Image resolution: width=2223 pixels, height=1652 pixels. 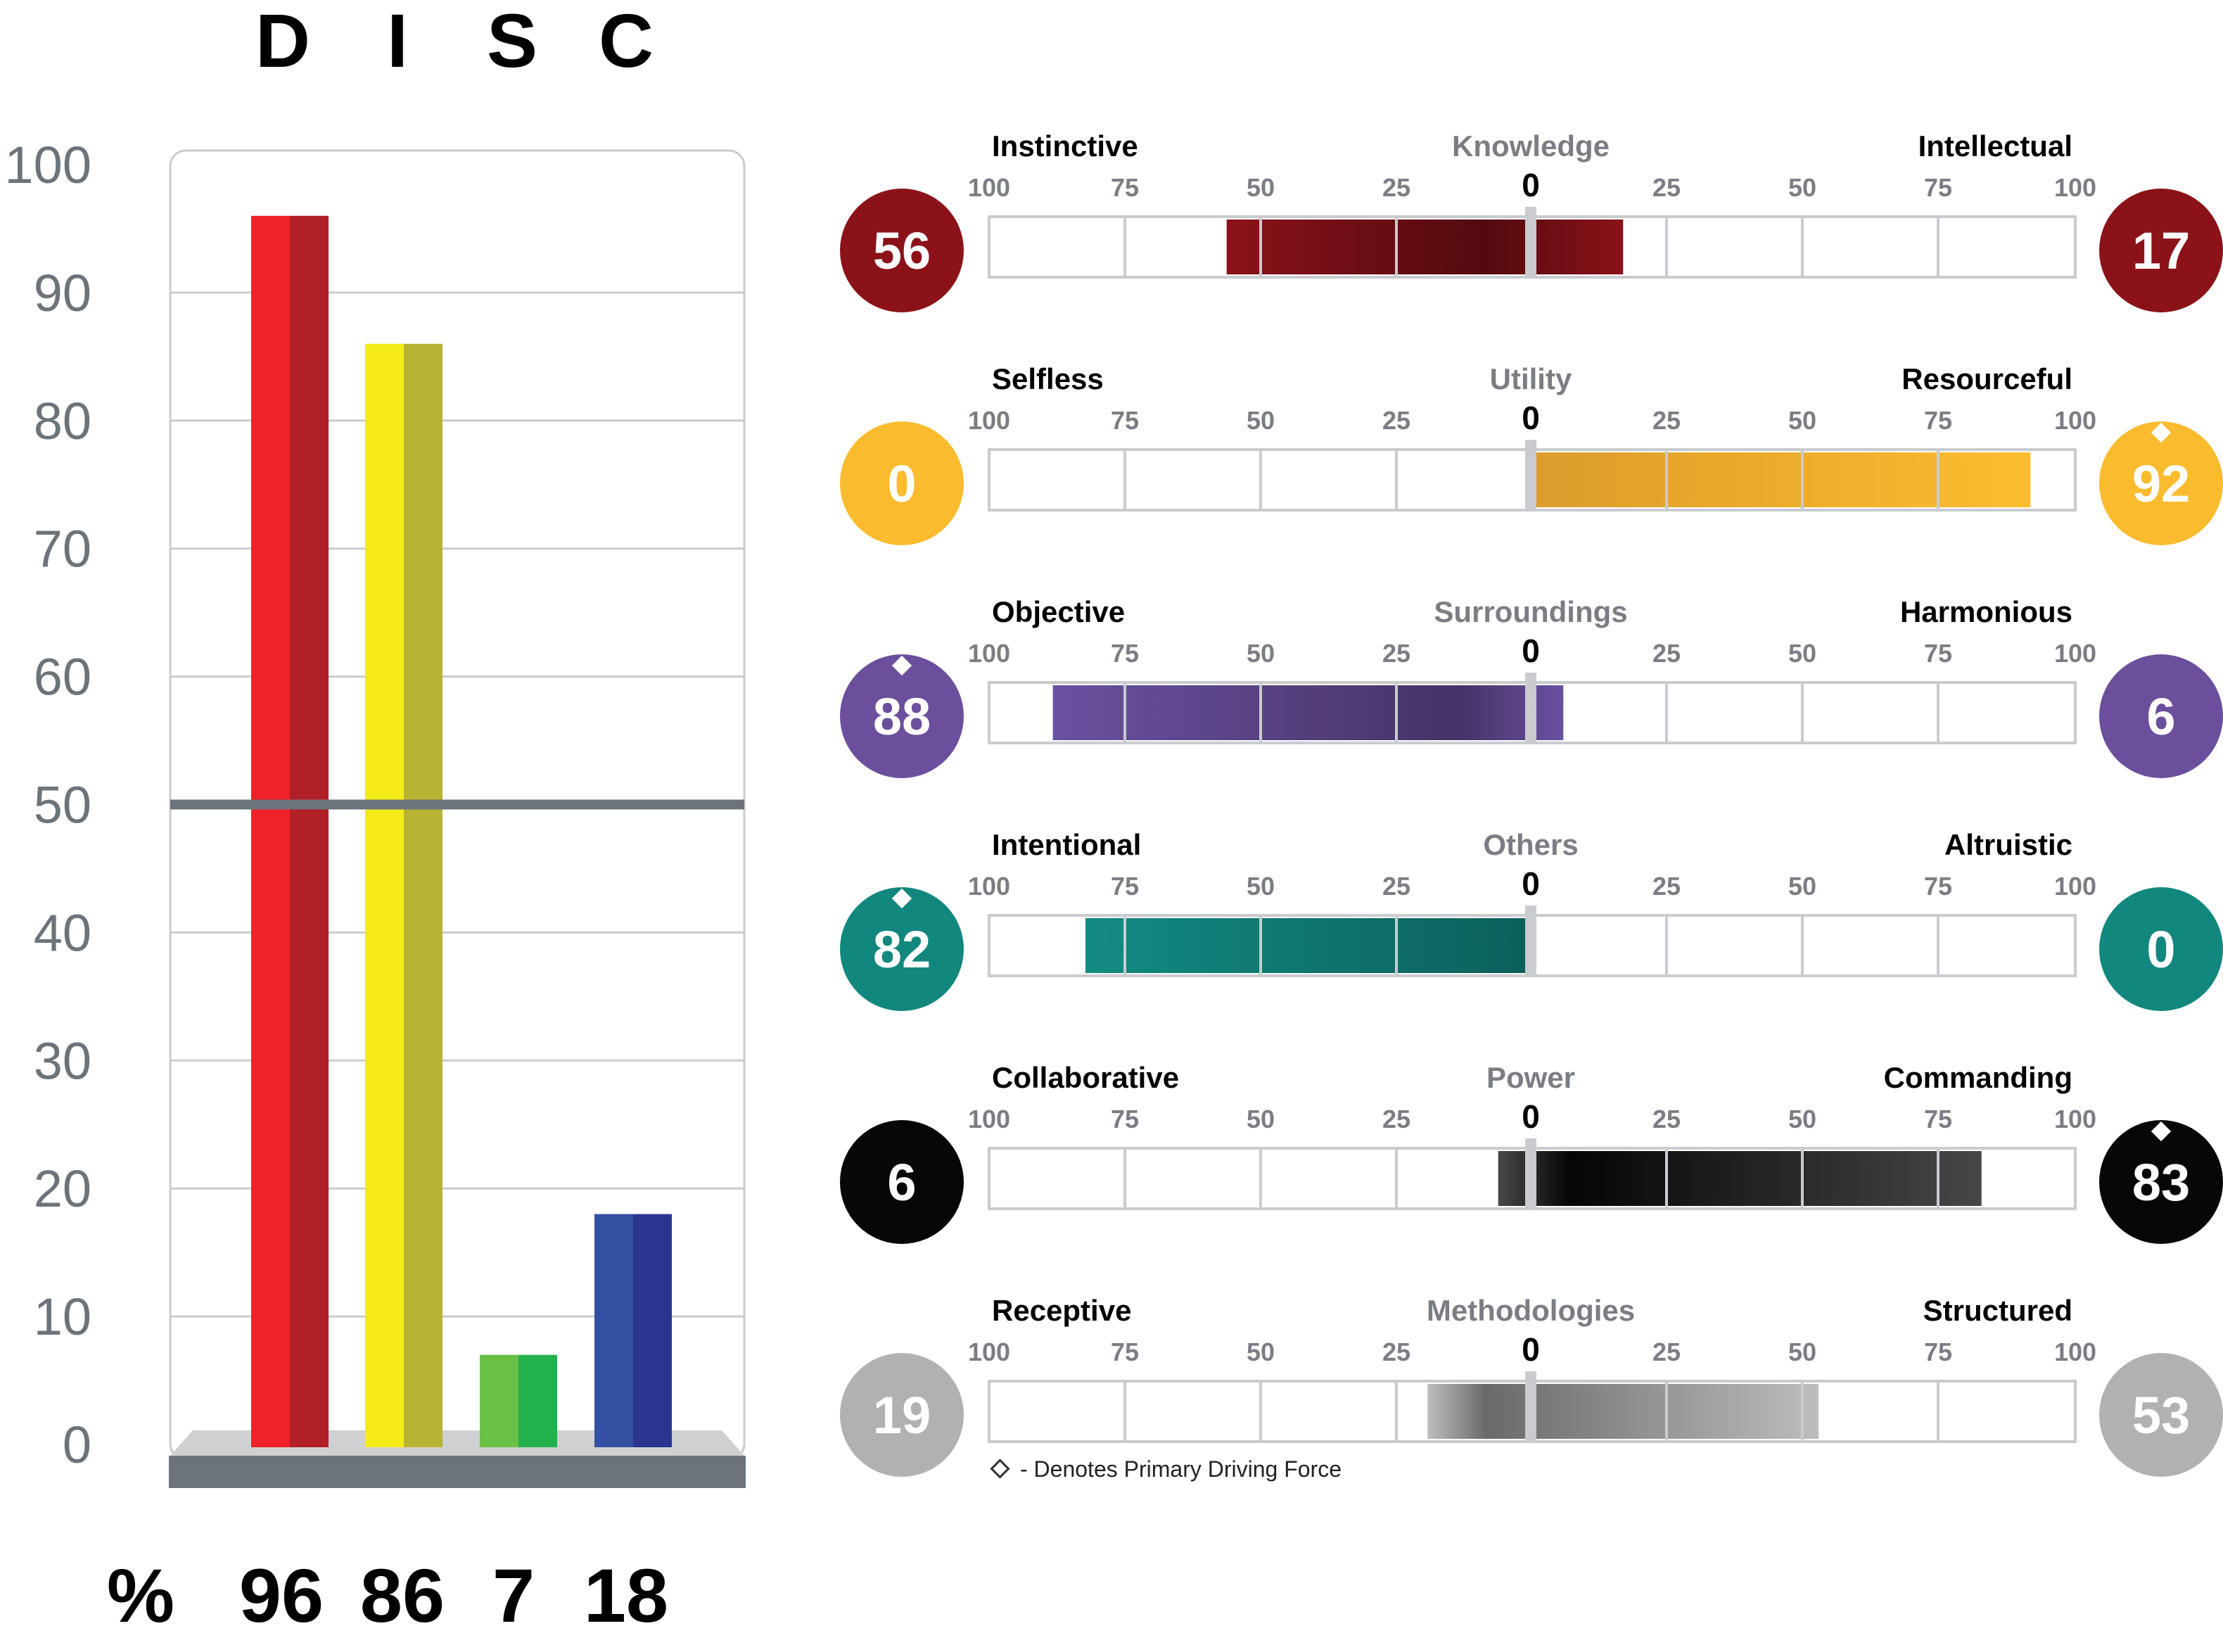 I want to click on disc-y-tick-label: 60, so click(x=63, y=677).